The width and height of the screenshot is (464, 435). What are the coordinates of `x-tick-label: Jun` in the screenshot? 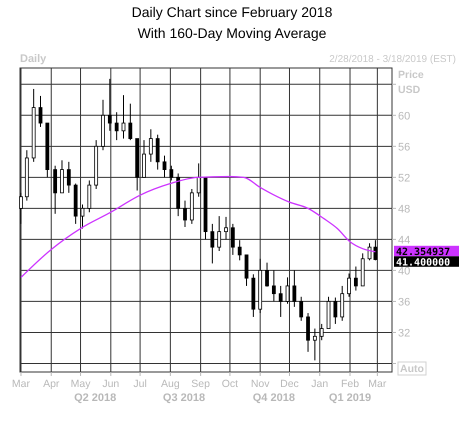 It's located at (111, 384).